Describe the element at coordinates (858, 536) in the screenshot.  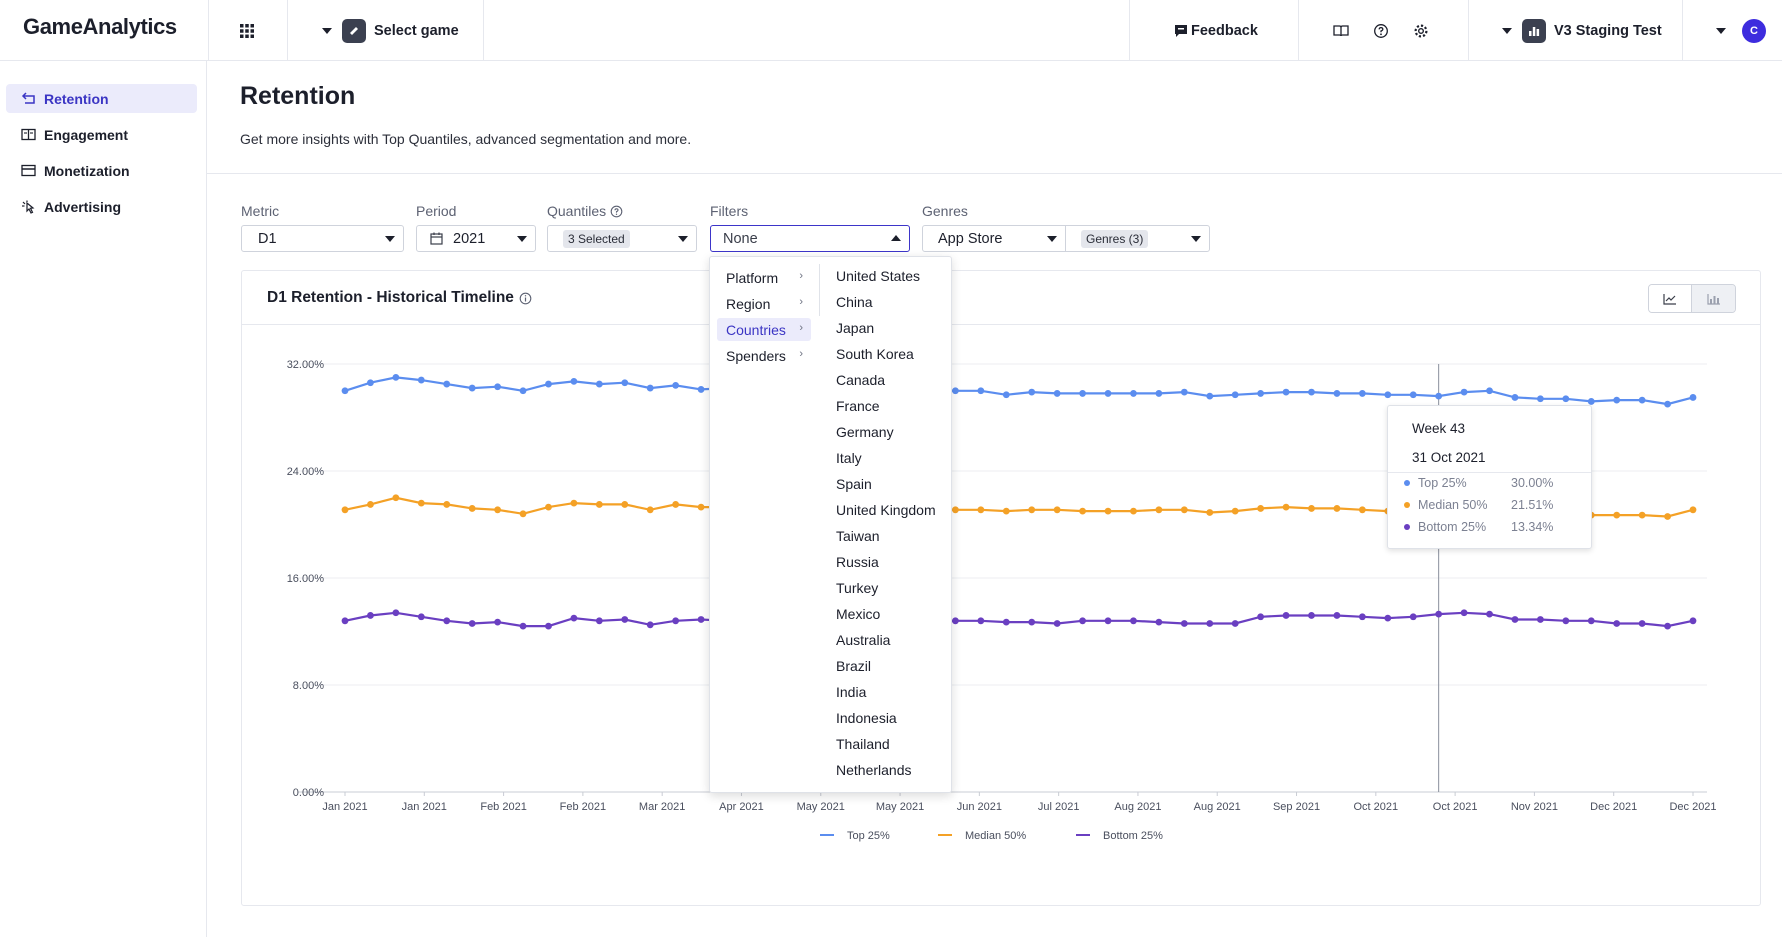
I see `country-option: Taiwan` at that location.